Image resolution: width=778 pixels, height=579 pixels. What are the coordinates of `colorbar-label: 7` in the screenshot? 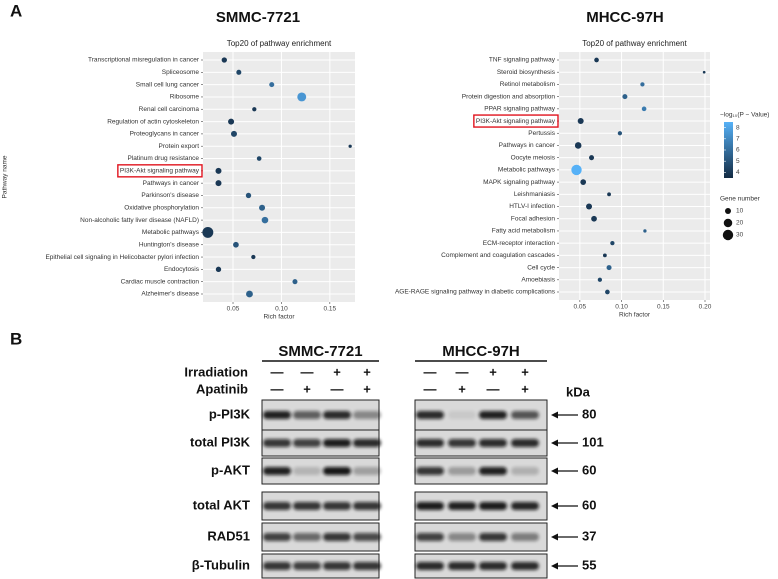 It's located at (738, 139).